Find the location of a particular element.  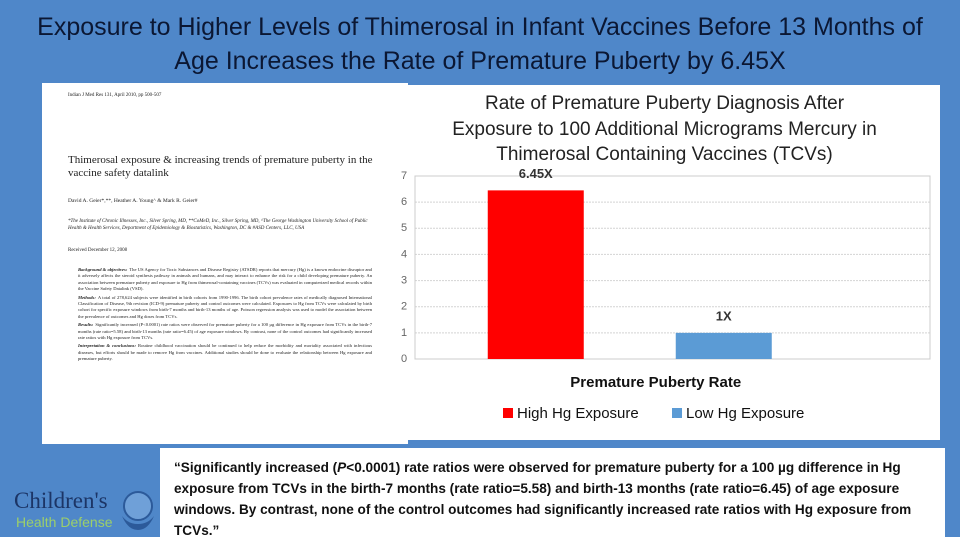

legend-label: High Hg Exposure is located at coordinates (578, 413).